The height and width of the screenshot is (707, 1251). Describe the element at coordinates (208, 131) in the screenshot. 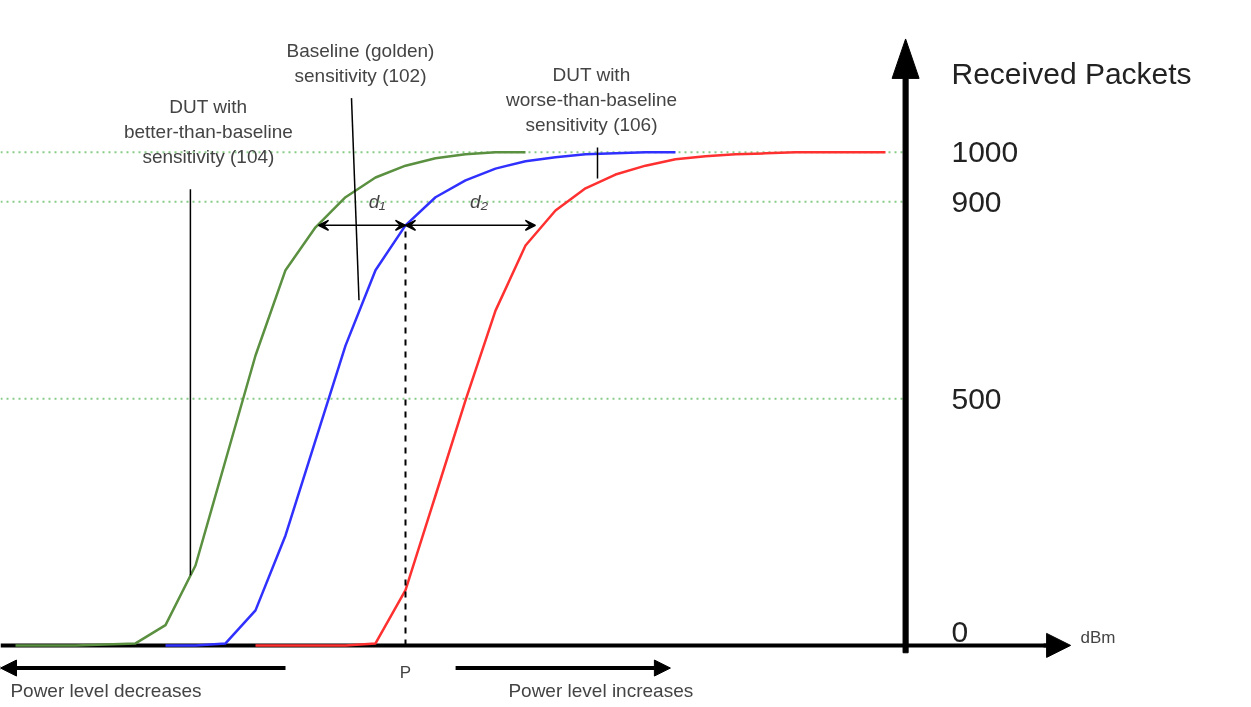

I see `annotation: DUT with better-than-baseline sensitivity (104)` at that location.